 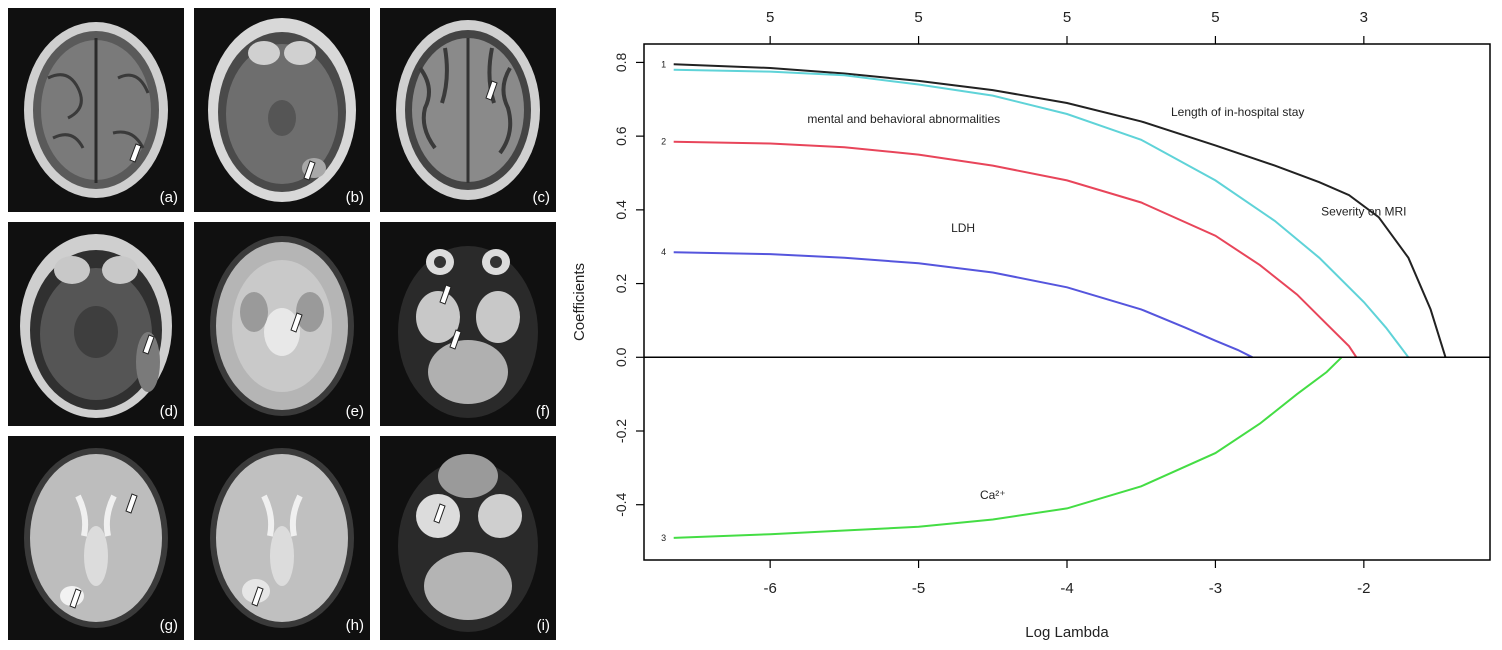 I want to click on series-annotation: mental and behavioral abnormalities, so click(x=903, y=119).